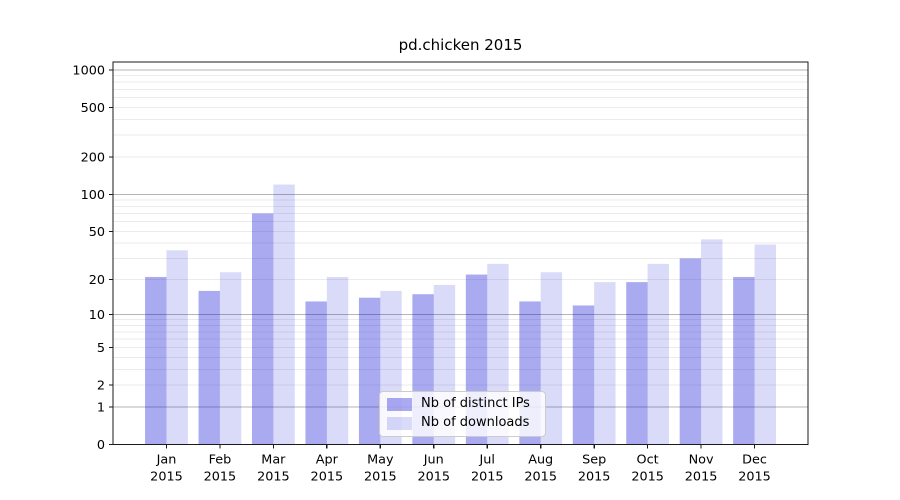 The image size is (900, 500). Describe the element at coordinates (93, 158) in the screenshot. I see `y-tick-label: 200` at that location.